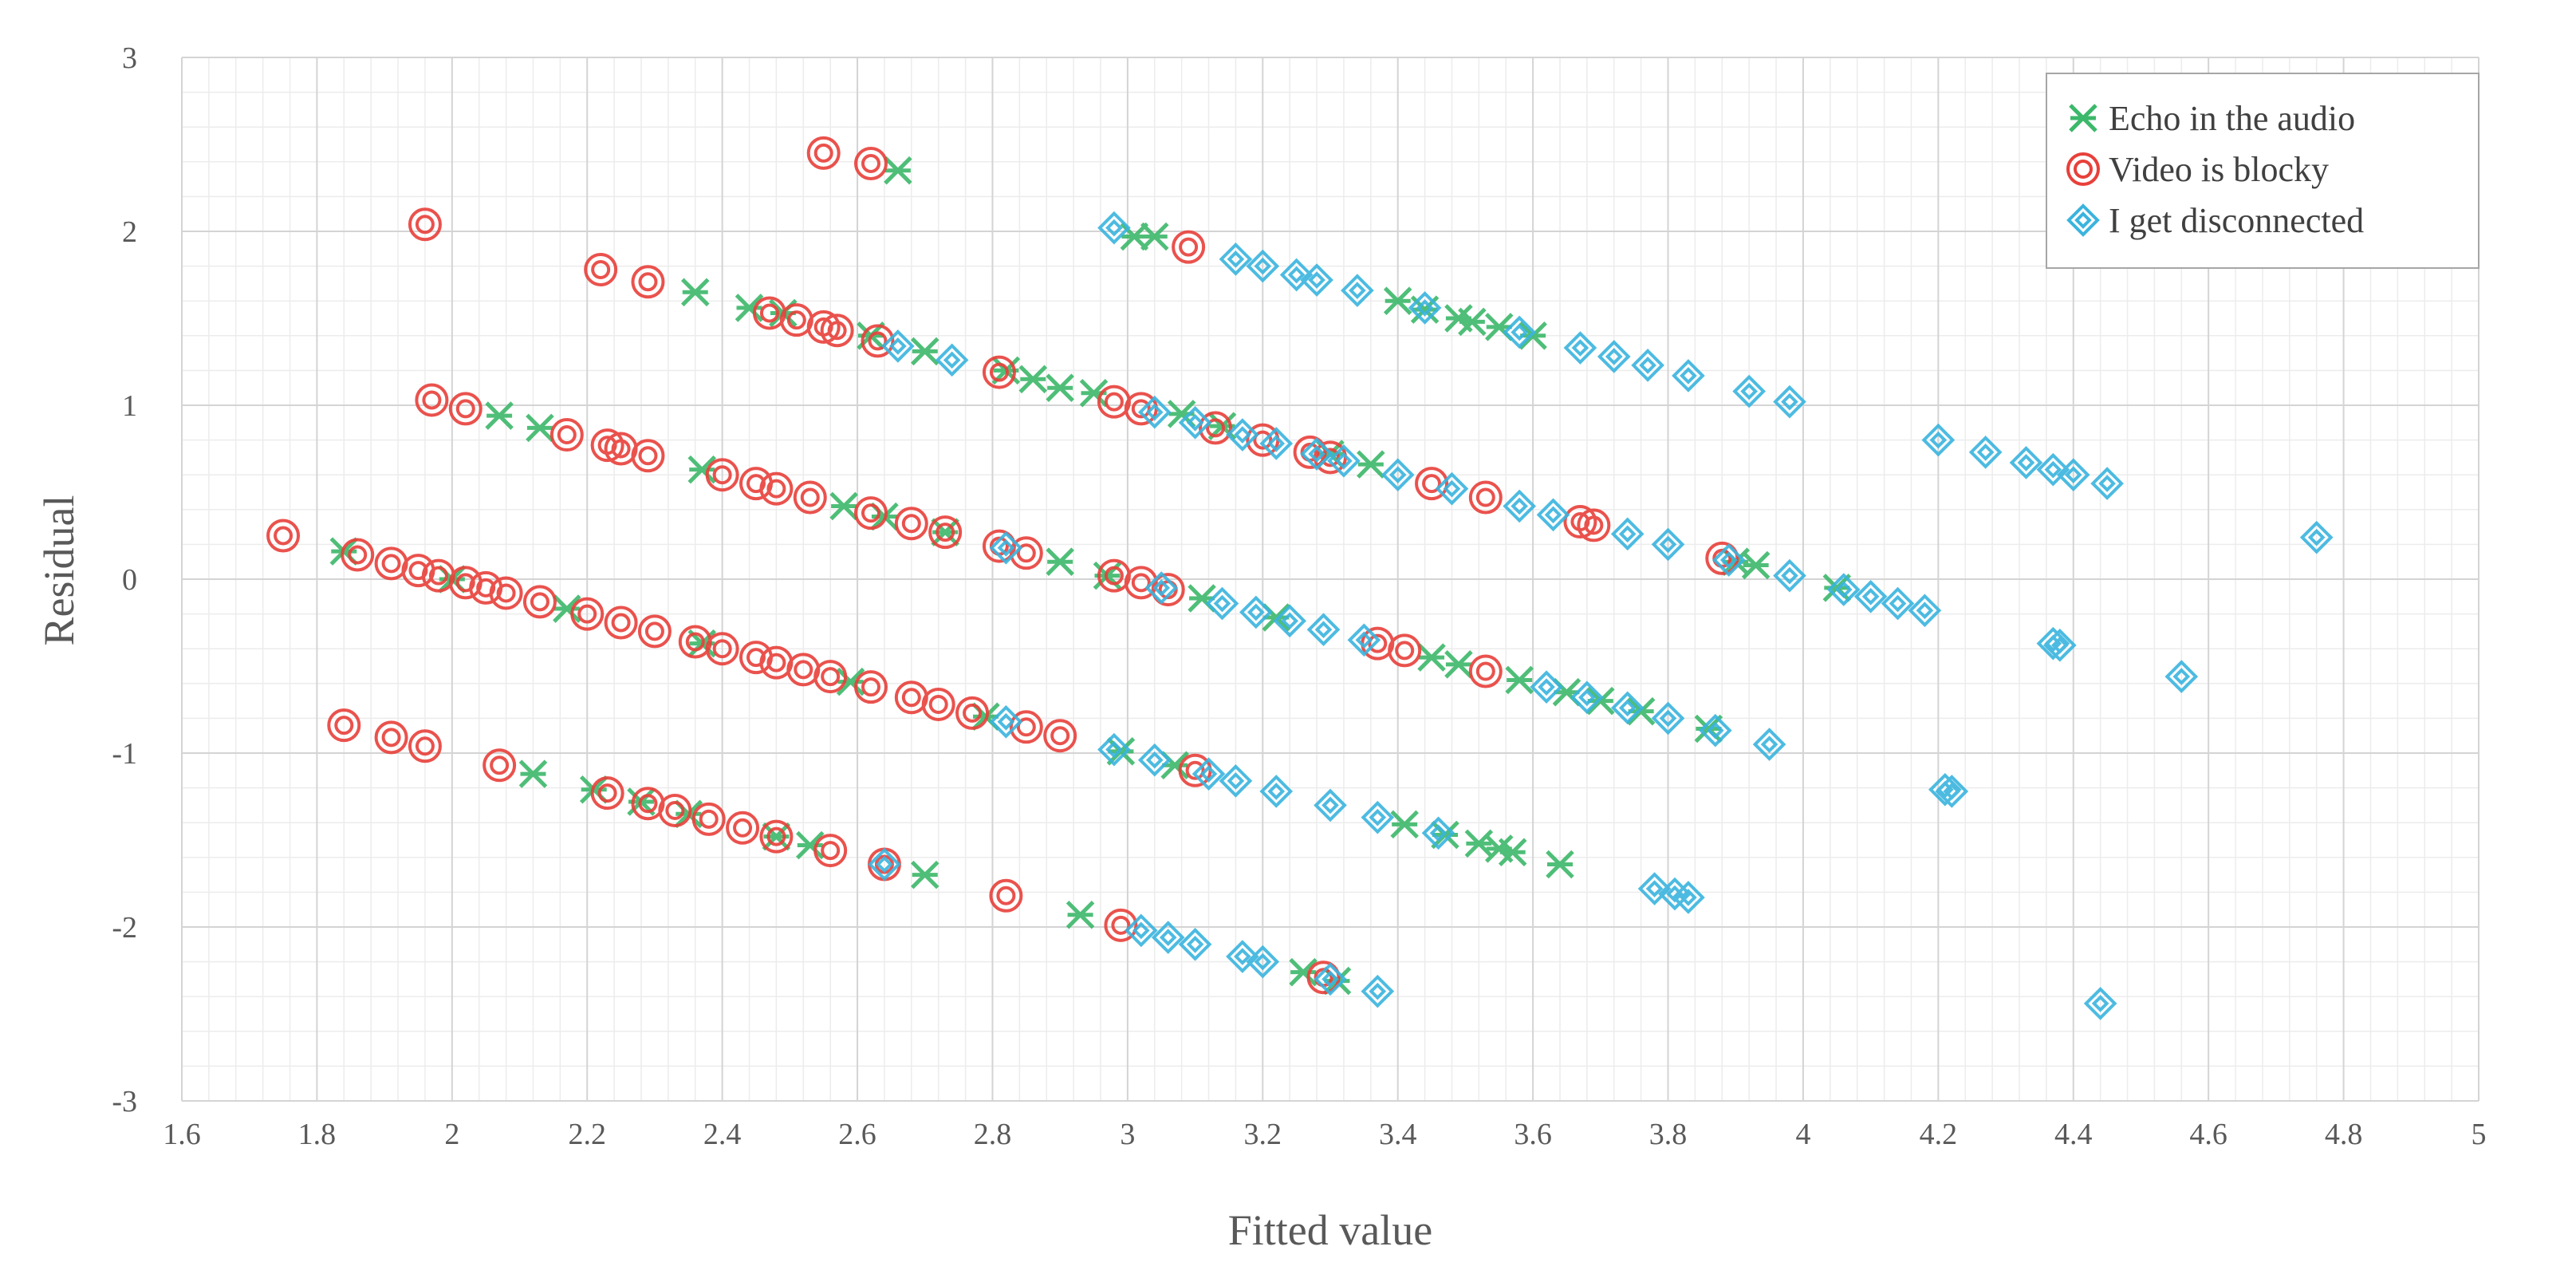 The height and width of the screenshot is (1278, 2576). Describe the element at coordinates (124, 928) in the screenshot. I see `y-tick-label: -2` at that location.